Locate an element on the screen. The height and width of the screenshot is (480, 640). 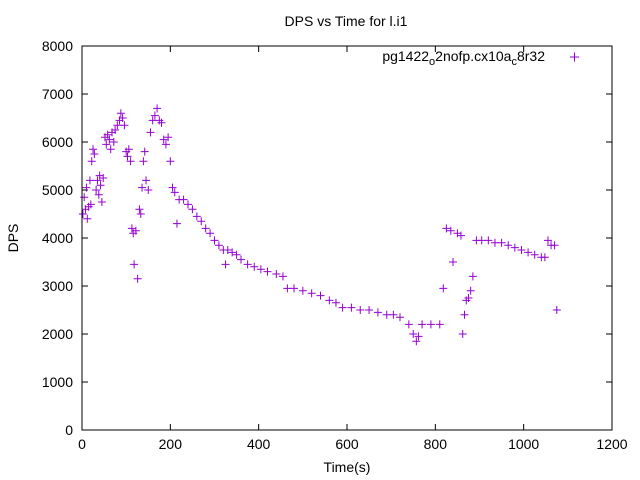
y-tick-label: 5000 is located at coordinates (57, 190).